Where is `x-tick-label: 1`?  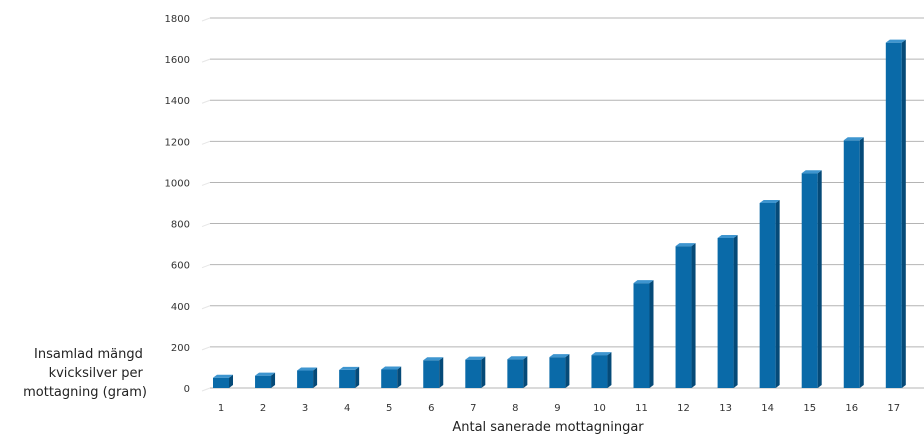 x-tick-label: 1 is located at coordinates (221, 408).